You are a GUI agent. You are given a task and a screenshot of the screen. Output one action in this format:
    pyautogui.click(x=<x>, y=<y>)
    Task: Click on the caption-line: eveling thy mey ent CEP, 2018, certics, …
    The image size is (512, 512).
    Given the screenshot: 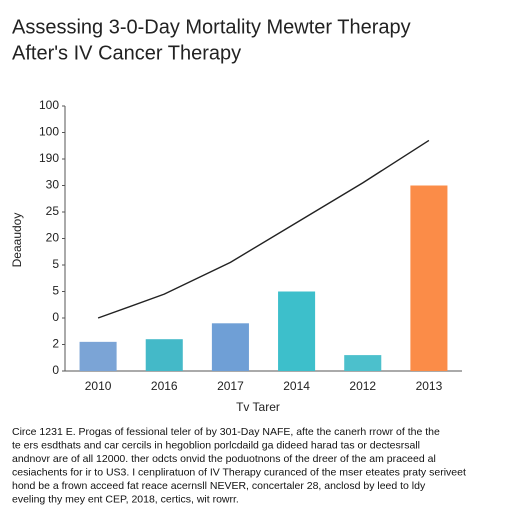 What is the action you would take?
    pyautogui.click(x=125, y=499)
    